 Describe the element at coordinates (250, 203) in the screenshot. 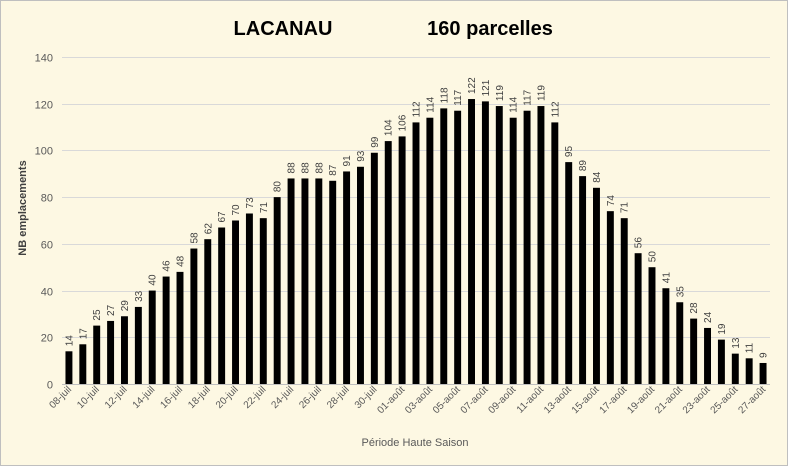

I see `data-label: 73` at that location.